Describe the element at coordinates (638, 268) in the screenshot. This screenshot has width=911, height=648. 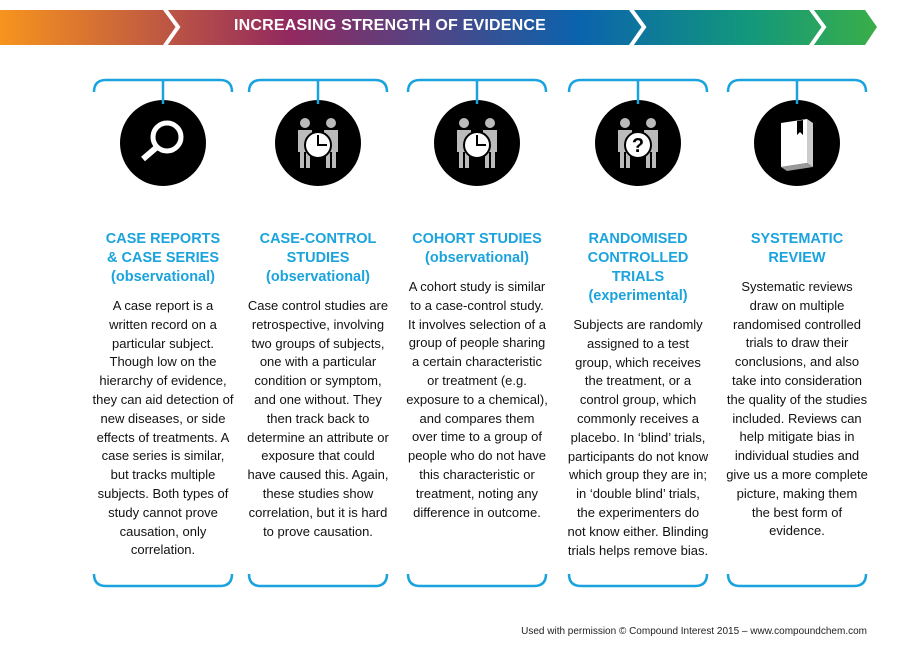
I see `column-title: RANDOMISED CONTROLLED TRIALS (experimental)` at that location.